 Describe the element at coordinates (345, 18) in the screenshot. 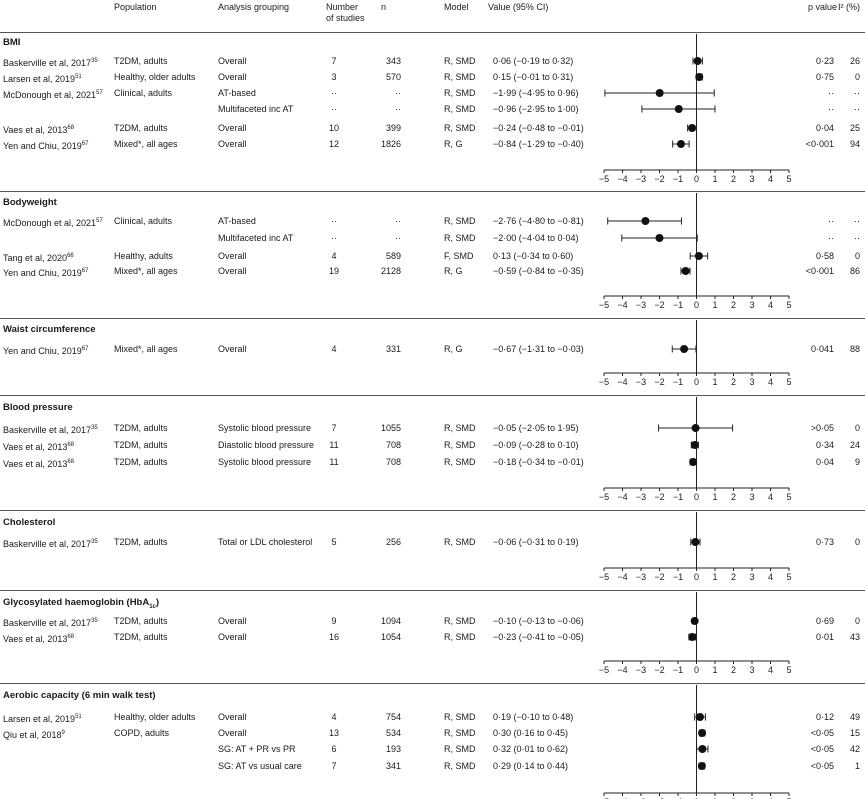

I see `header-studies-line2: of studies` at that location.